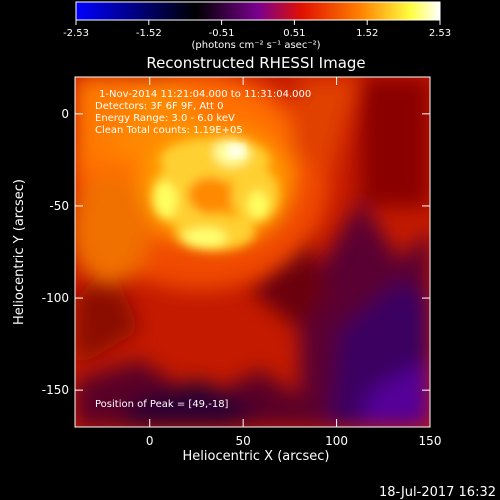 The width and height of the screenshot is (500, 500). What do you see at coordinates (19, 252) in the screenshot?
I see `y-axis-label: Heliocentric Y (arcsec)` at bounding box center [19, 252].